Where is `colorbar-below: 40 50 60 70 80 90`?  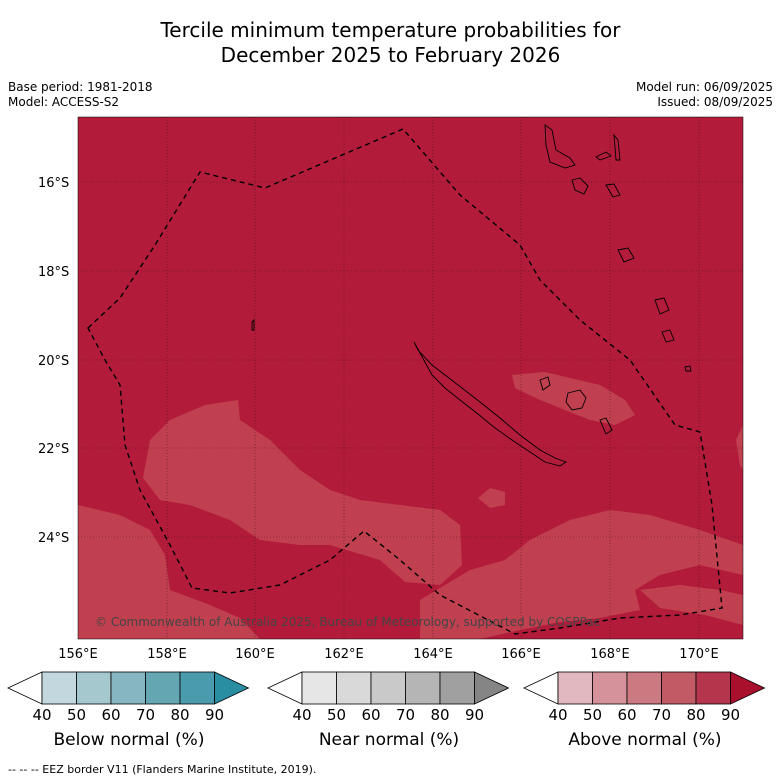
colorbar-below: 40 50 60 70 80 90 is located at coordinates (128, 697).